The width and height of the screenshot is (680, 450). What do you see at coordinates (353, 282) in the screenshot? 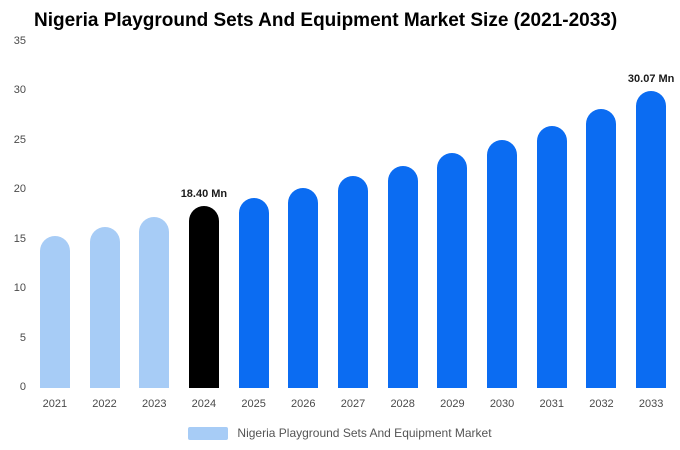
I see `bar-2027` at bounding box center [353, 282].